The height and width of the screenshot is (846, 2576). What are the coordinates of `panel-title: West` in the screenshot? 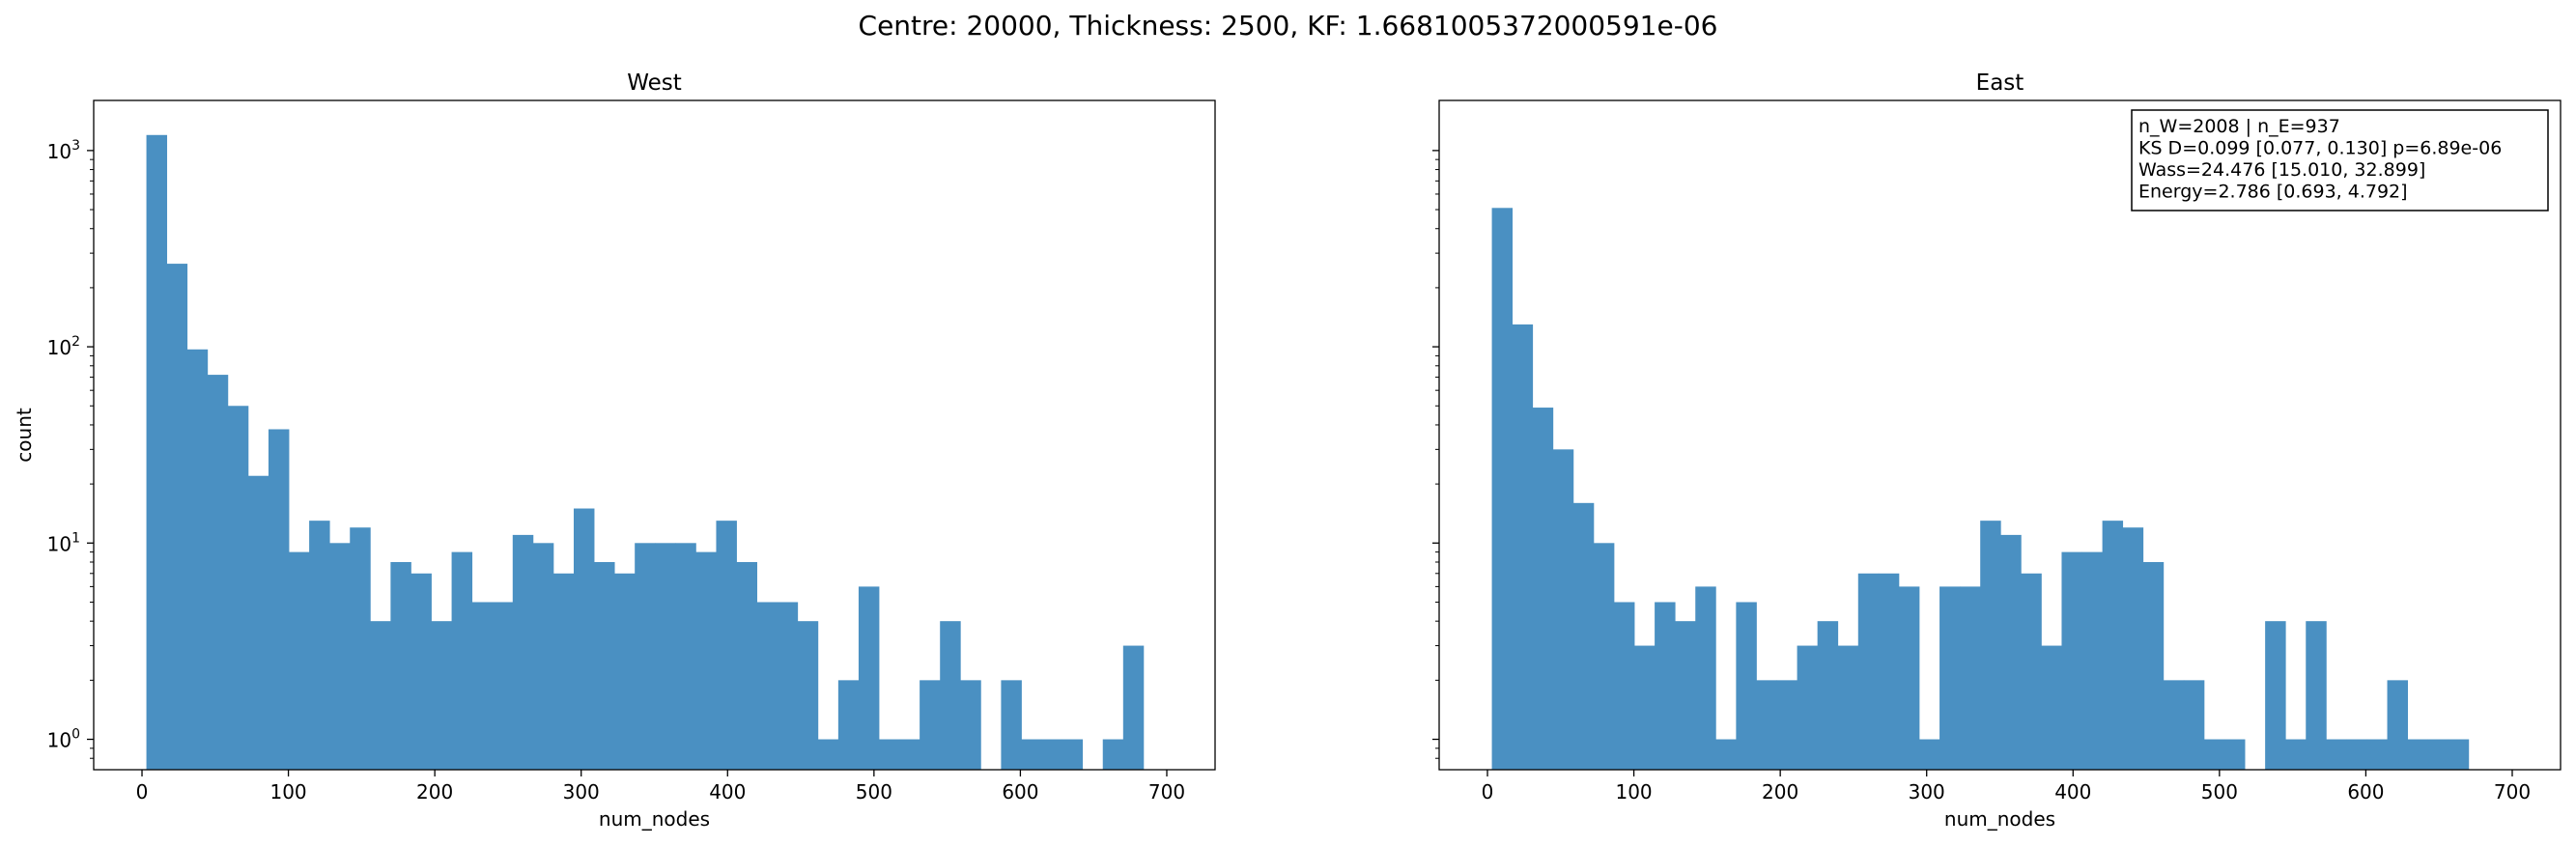 It's located at (654, 83).